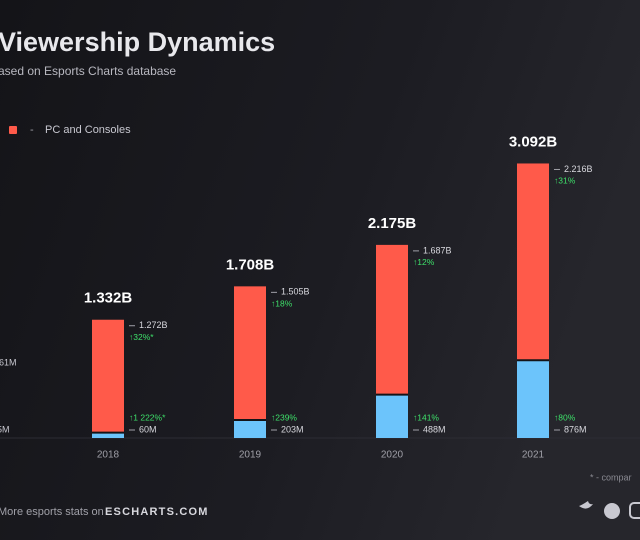 This screenshot has height=540, width=640. Describe the element at coordinates (533, 455) in the screenshot. I see `x-tick-label: 2021` at that location.